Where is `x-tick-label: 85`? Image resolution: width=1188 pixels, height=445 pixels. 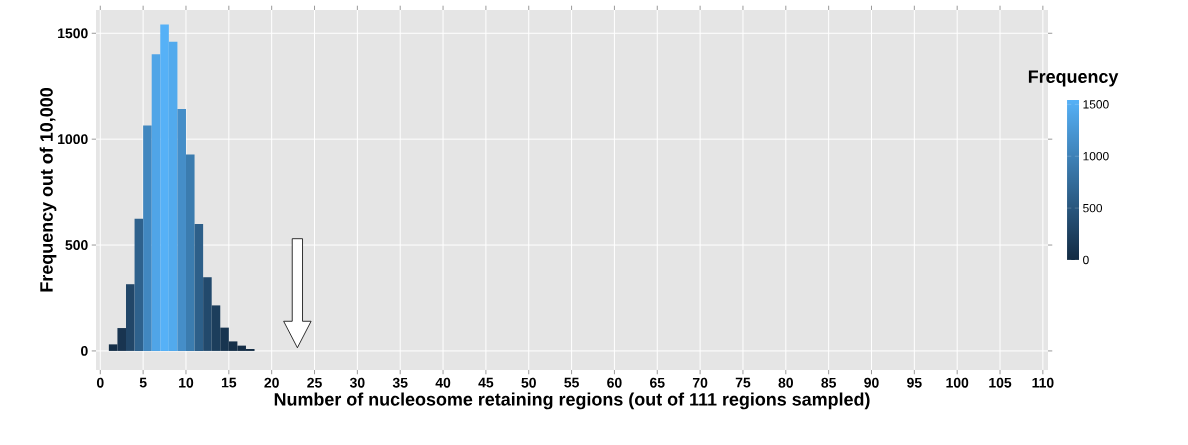 x-tick-label: 85 is located at coordinates (829, 382).